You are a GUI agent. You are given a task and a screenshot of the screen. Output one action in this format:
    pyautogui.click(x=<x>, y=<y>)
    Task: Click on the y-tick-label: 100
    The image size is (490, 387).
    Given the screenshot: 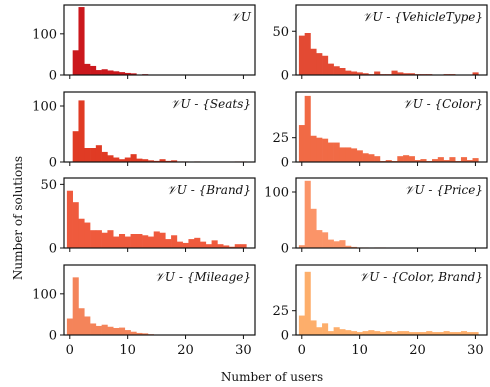 What is the action you would take?
    pyautogui.click(x=44, y=107)
    